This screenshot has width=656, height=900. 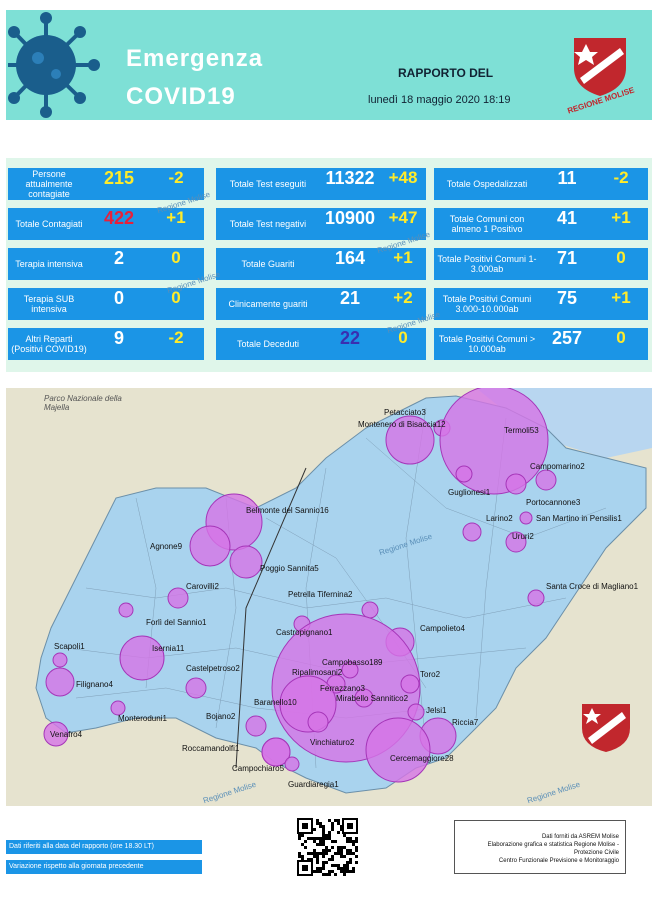 I want to click on town-label: Santa Croce di Magliano1, so click(x=592, y=586).